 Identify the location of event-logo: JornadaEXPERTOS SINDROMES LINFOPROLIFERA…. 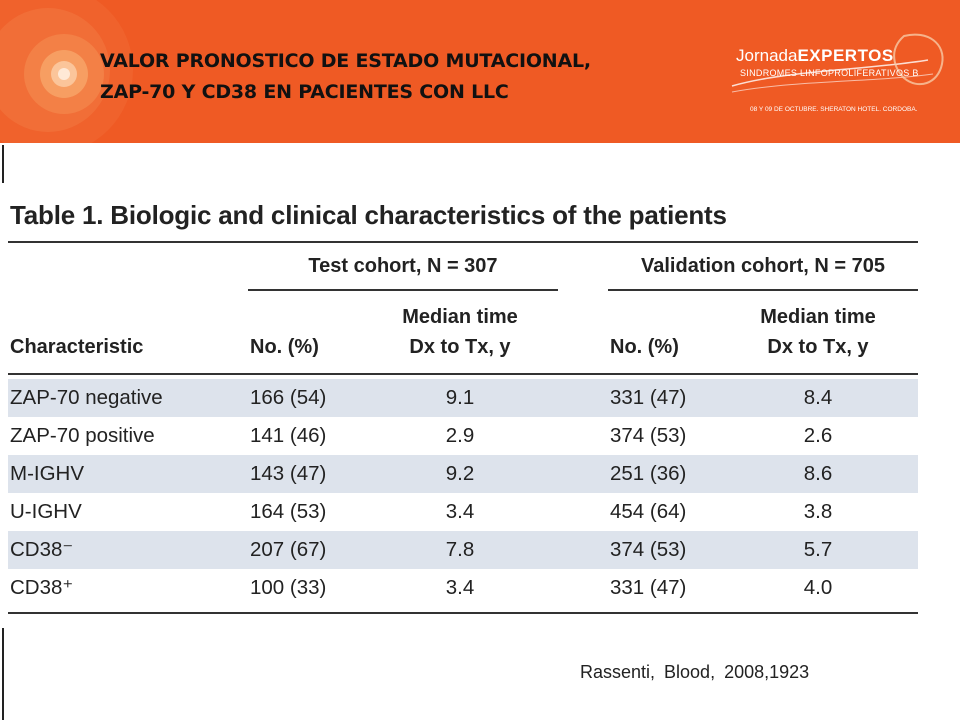
(840, 76).